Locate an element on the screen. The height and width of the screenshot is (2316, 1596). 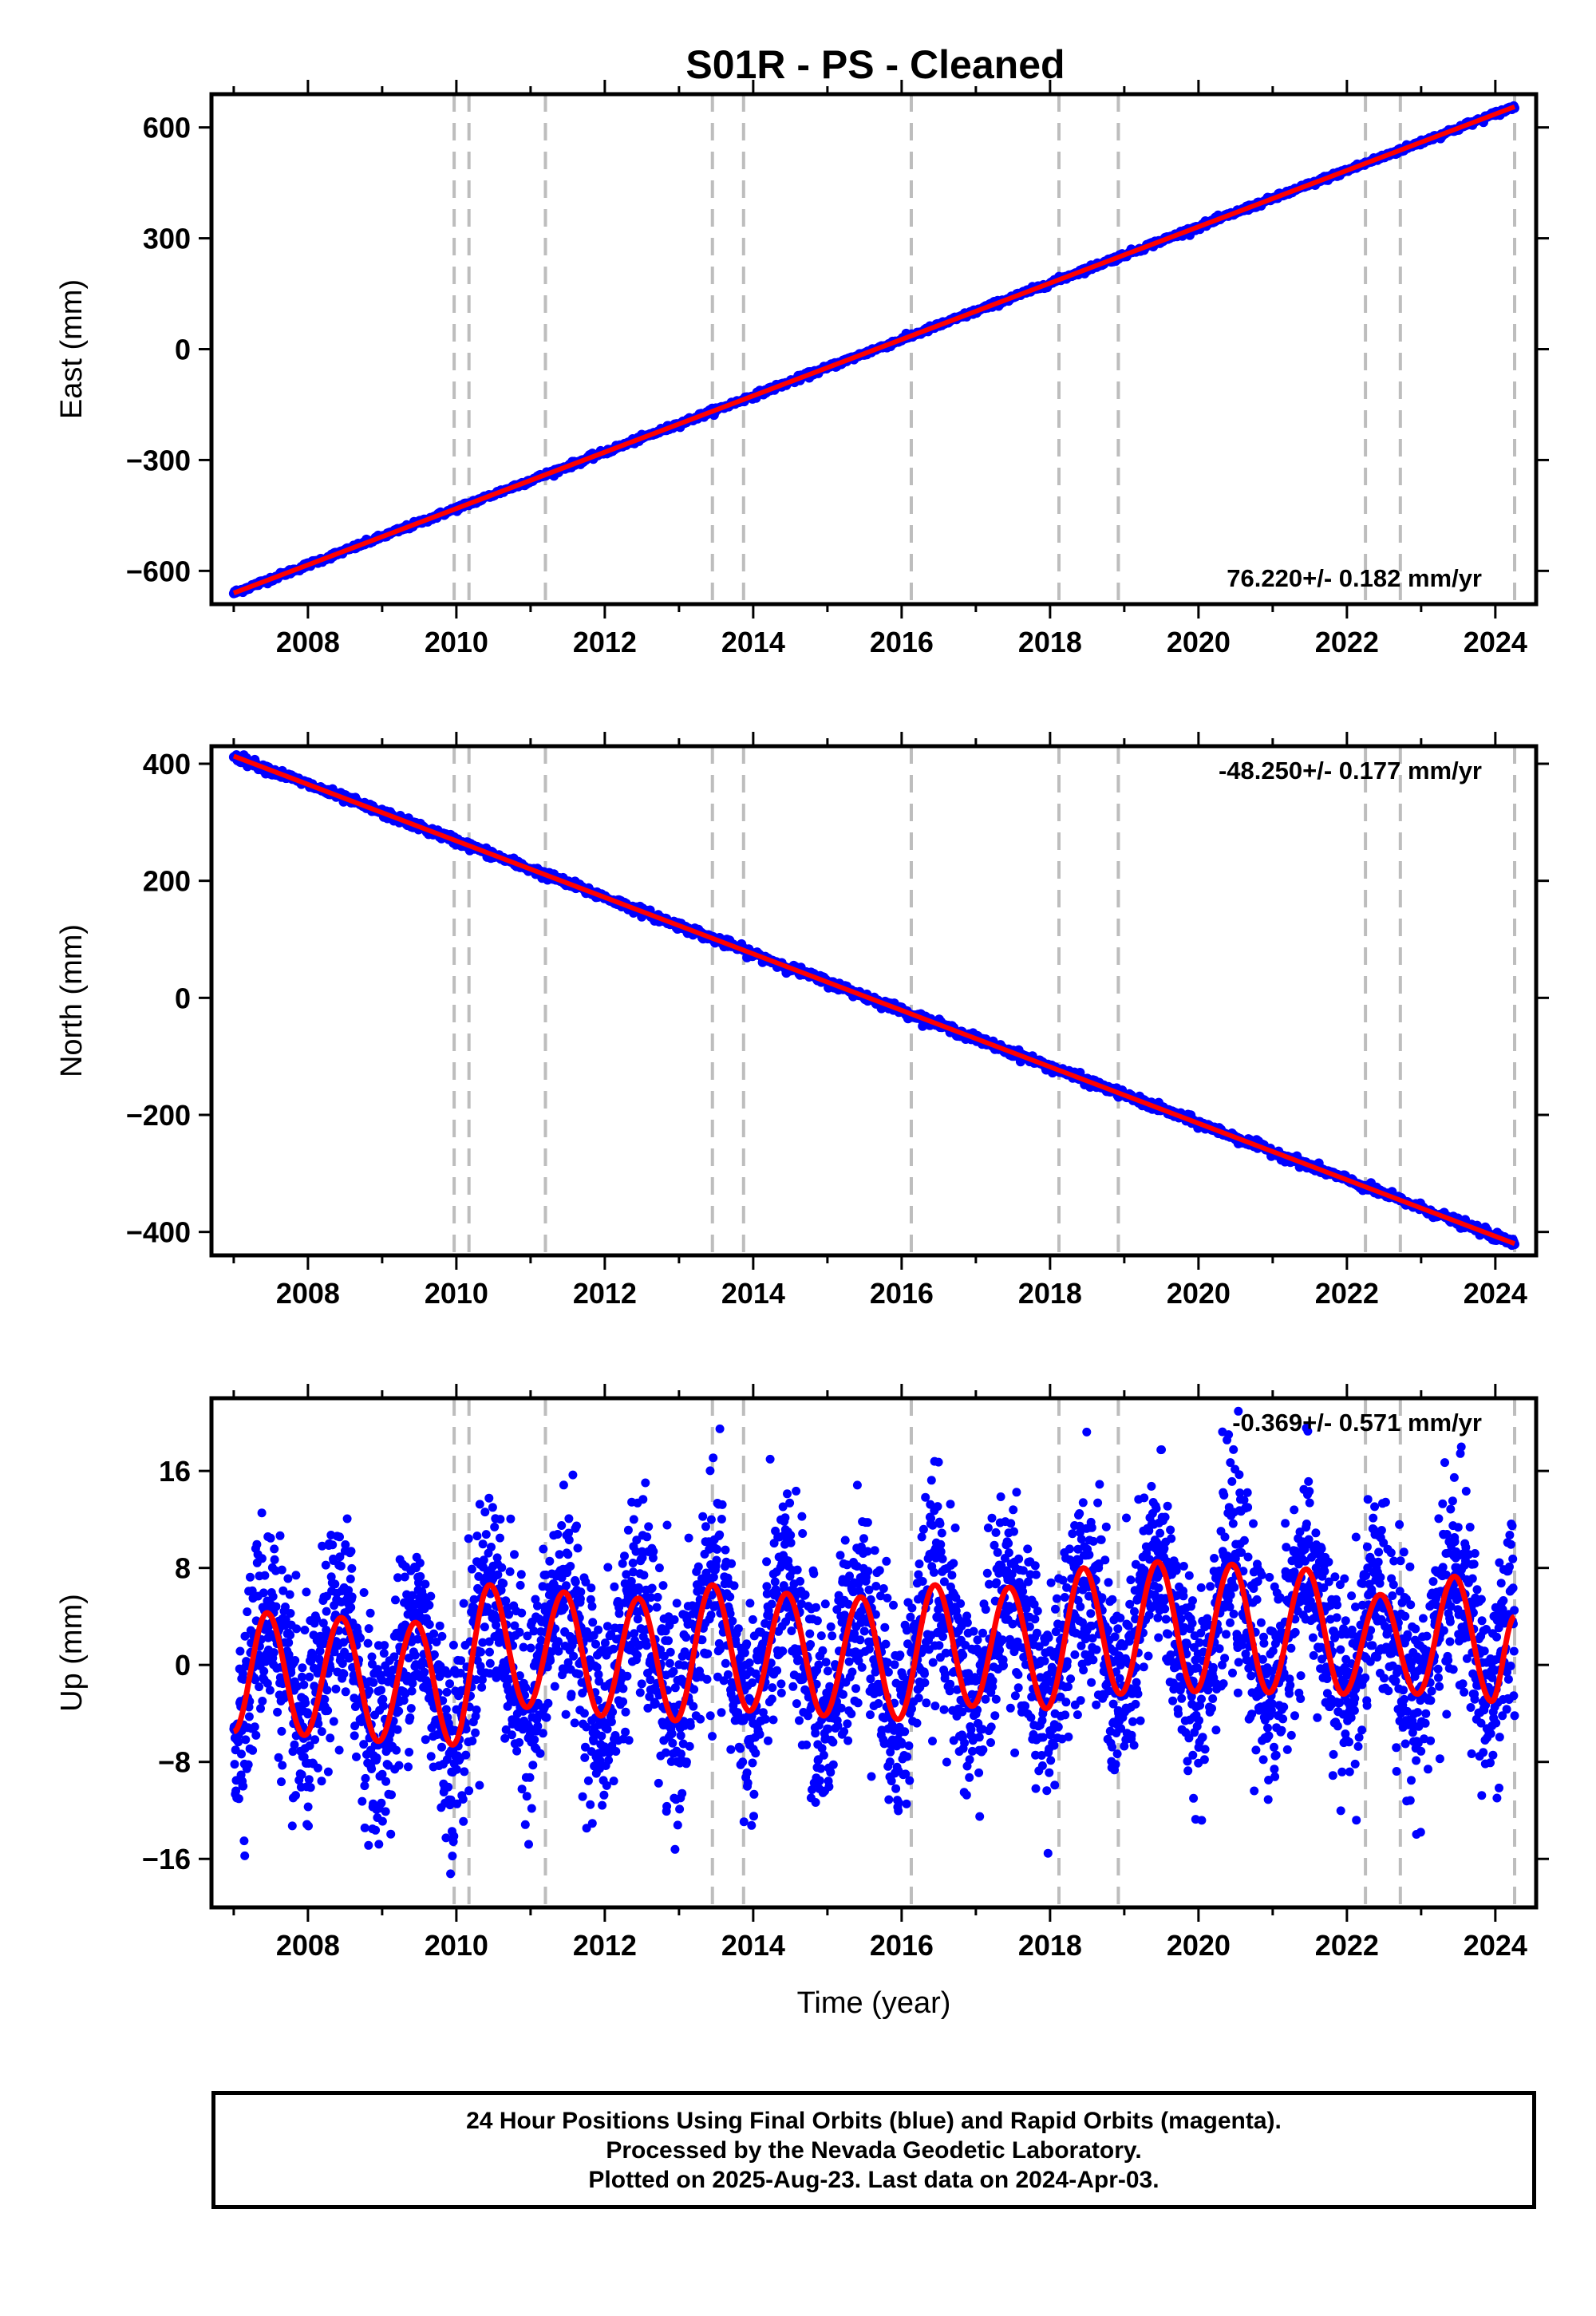
y-tick-label: 300 is located at coordinates (167, 239).